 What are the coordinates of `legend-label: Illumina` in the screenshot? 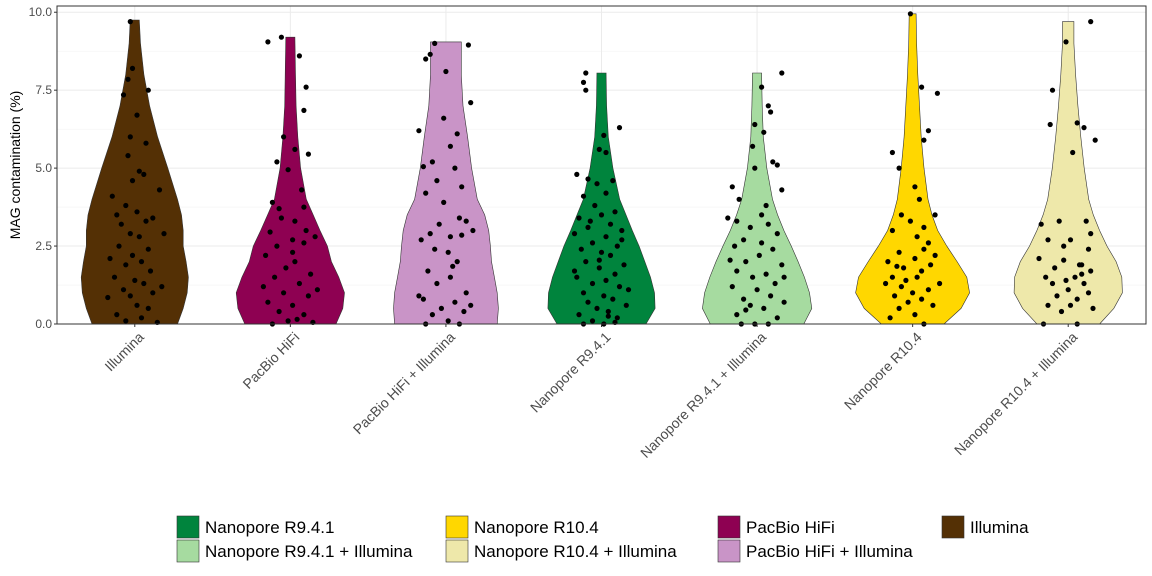 It's located at (999, 527).